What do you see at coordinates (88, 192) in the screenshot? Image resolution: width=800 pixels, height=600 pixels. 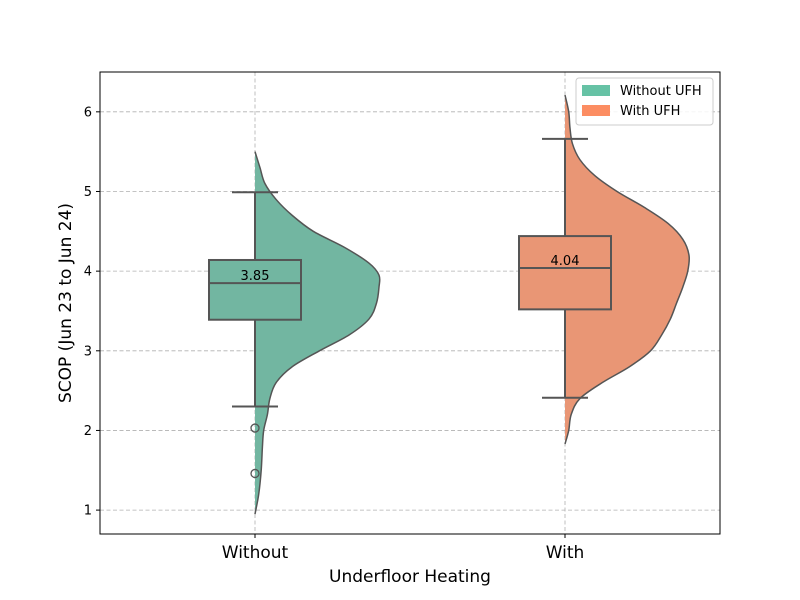 I see `y-tick-label: 5` at bounding box center [88, 192].